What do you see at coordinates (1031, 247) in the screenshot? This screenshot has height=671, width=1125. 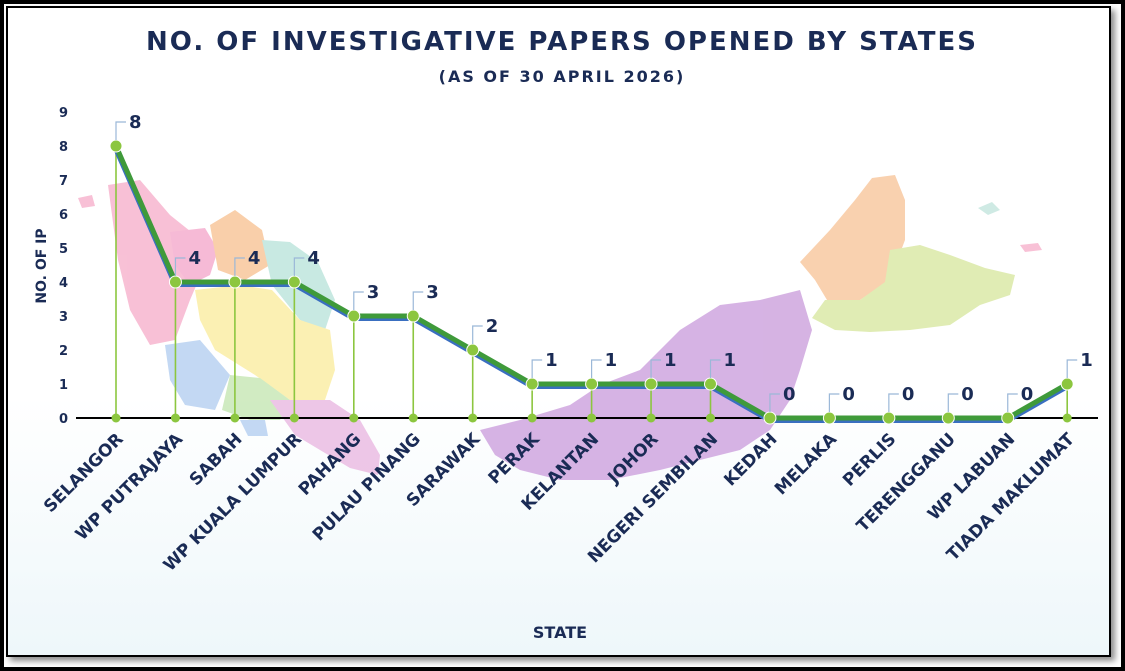 I see `map-region-islet` at bounding box center [1031, 247].